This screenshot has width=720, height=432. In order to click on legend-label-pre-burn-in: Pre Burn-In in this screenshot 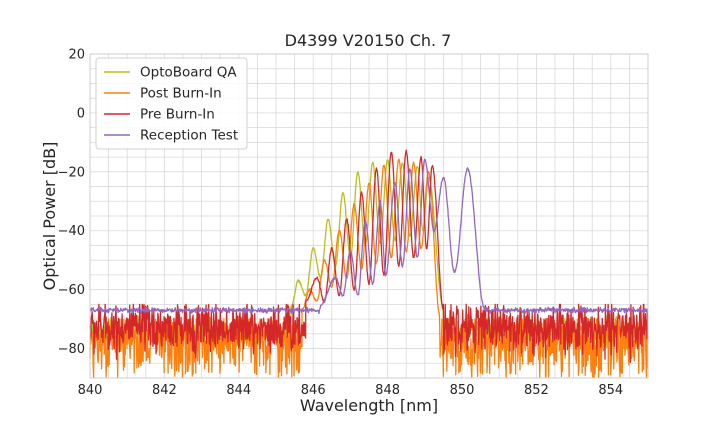, I will do `click(177, 115)`.